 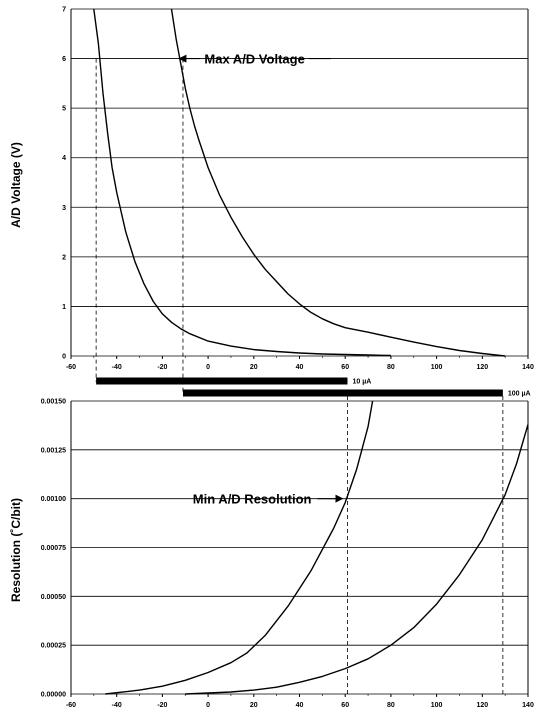 I want to click on voltage-y-tick-label: 3, so click(x=64, y=208).